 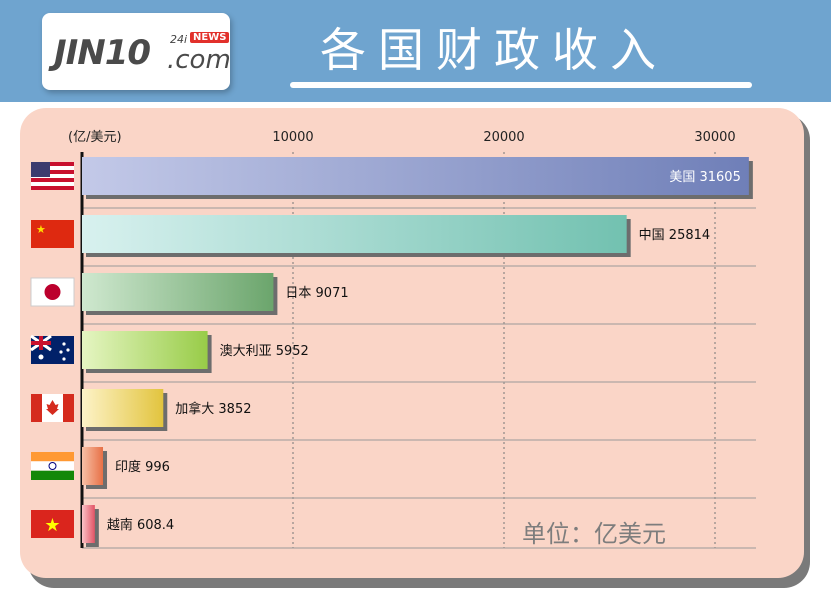 I want to click on bar-value-label: 印度 996, so click(x=142, y=467).